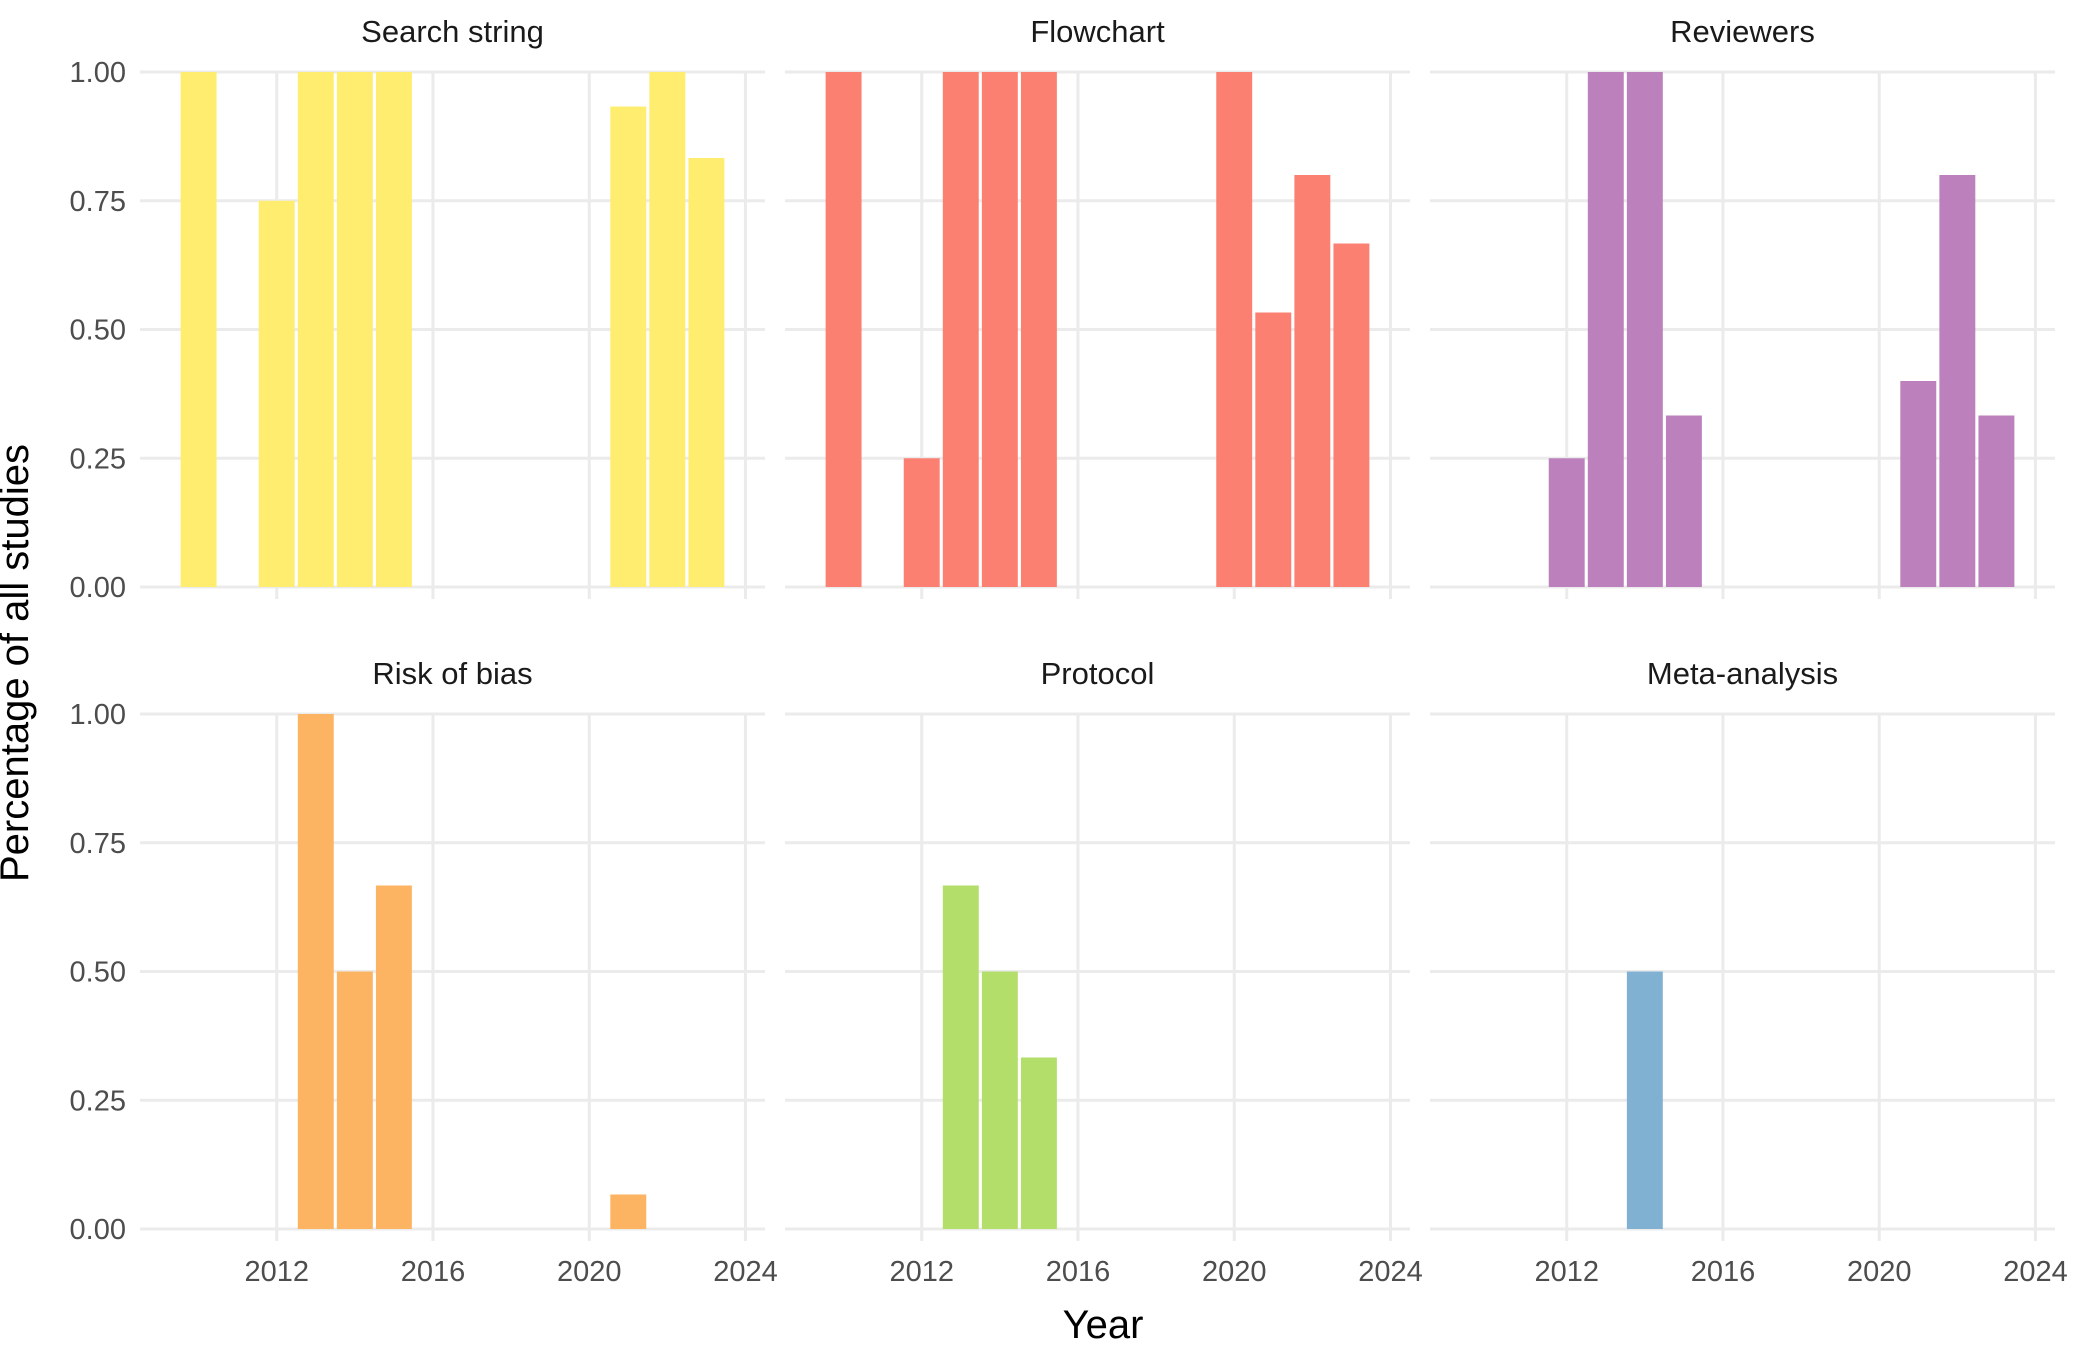 This screenshot has height=1350, width=2100. What do you see at coordinates (1097, 31) in the screenshot?
I see `panel-title: Flowchart` at bounding box center [1097, 31].